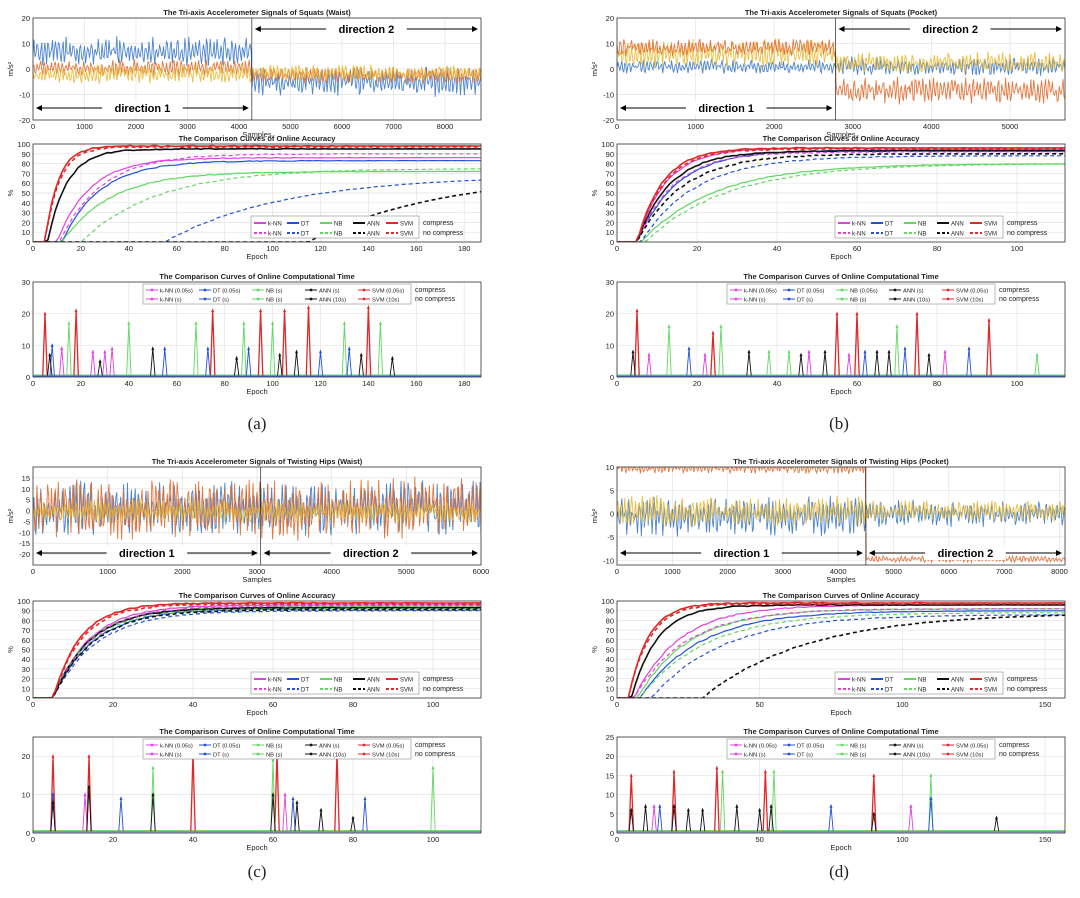 The height and width of the screenshot is (898, 1080). Describe the element at coordinates (829, 108) in the screenshot. I see `direction-1-arrow-head-right` at that location.